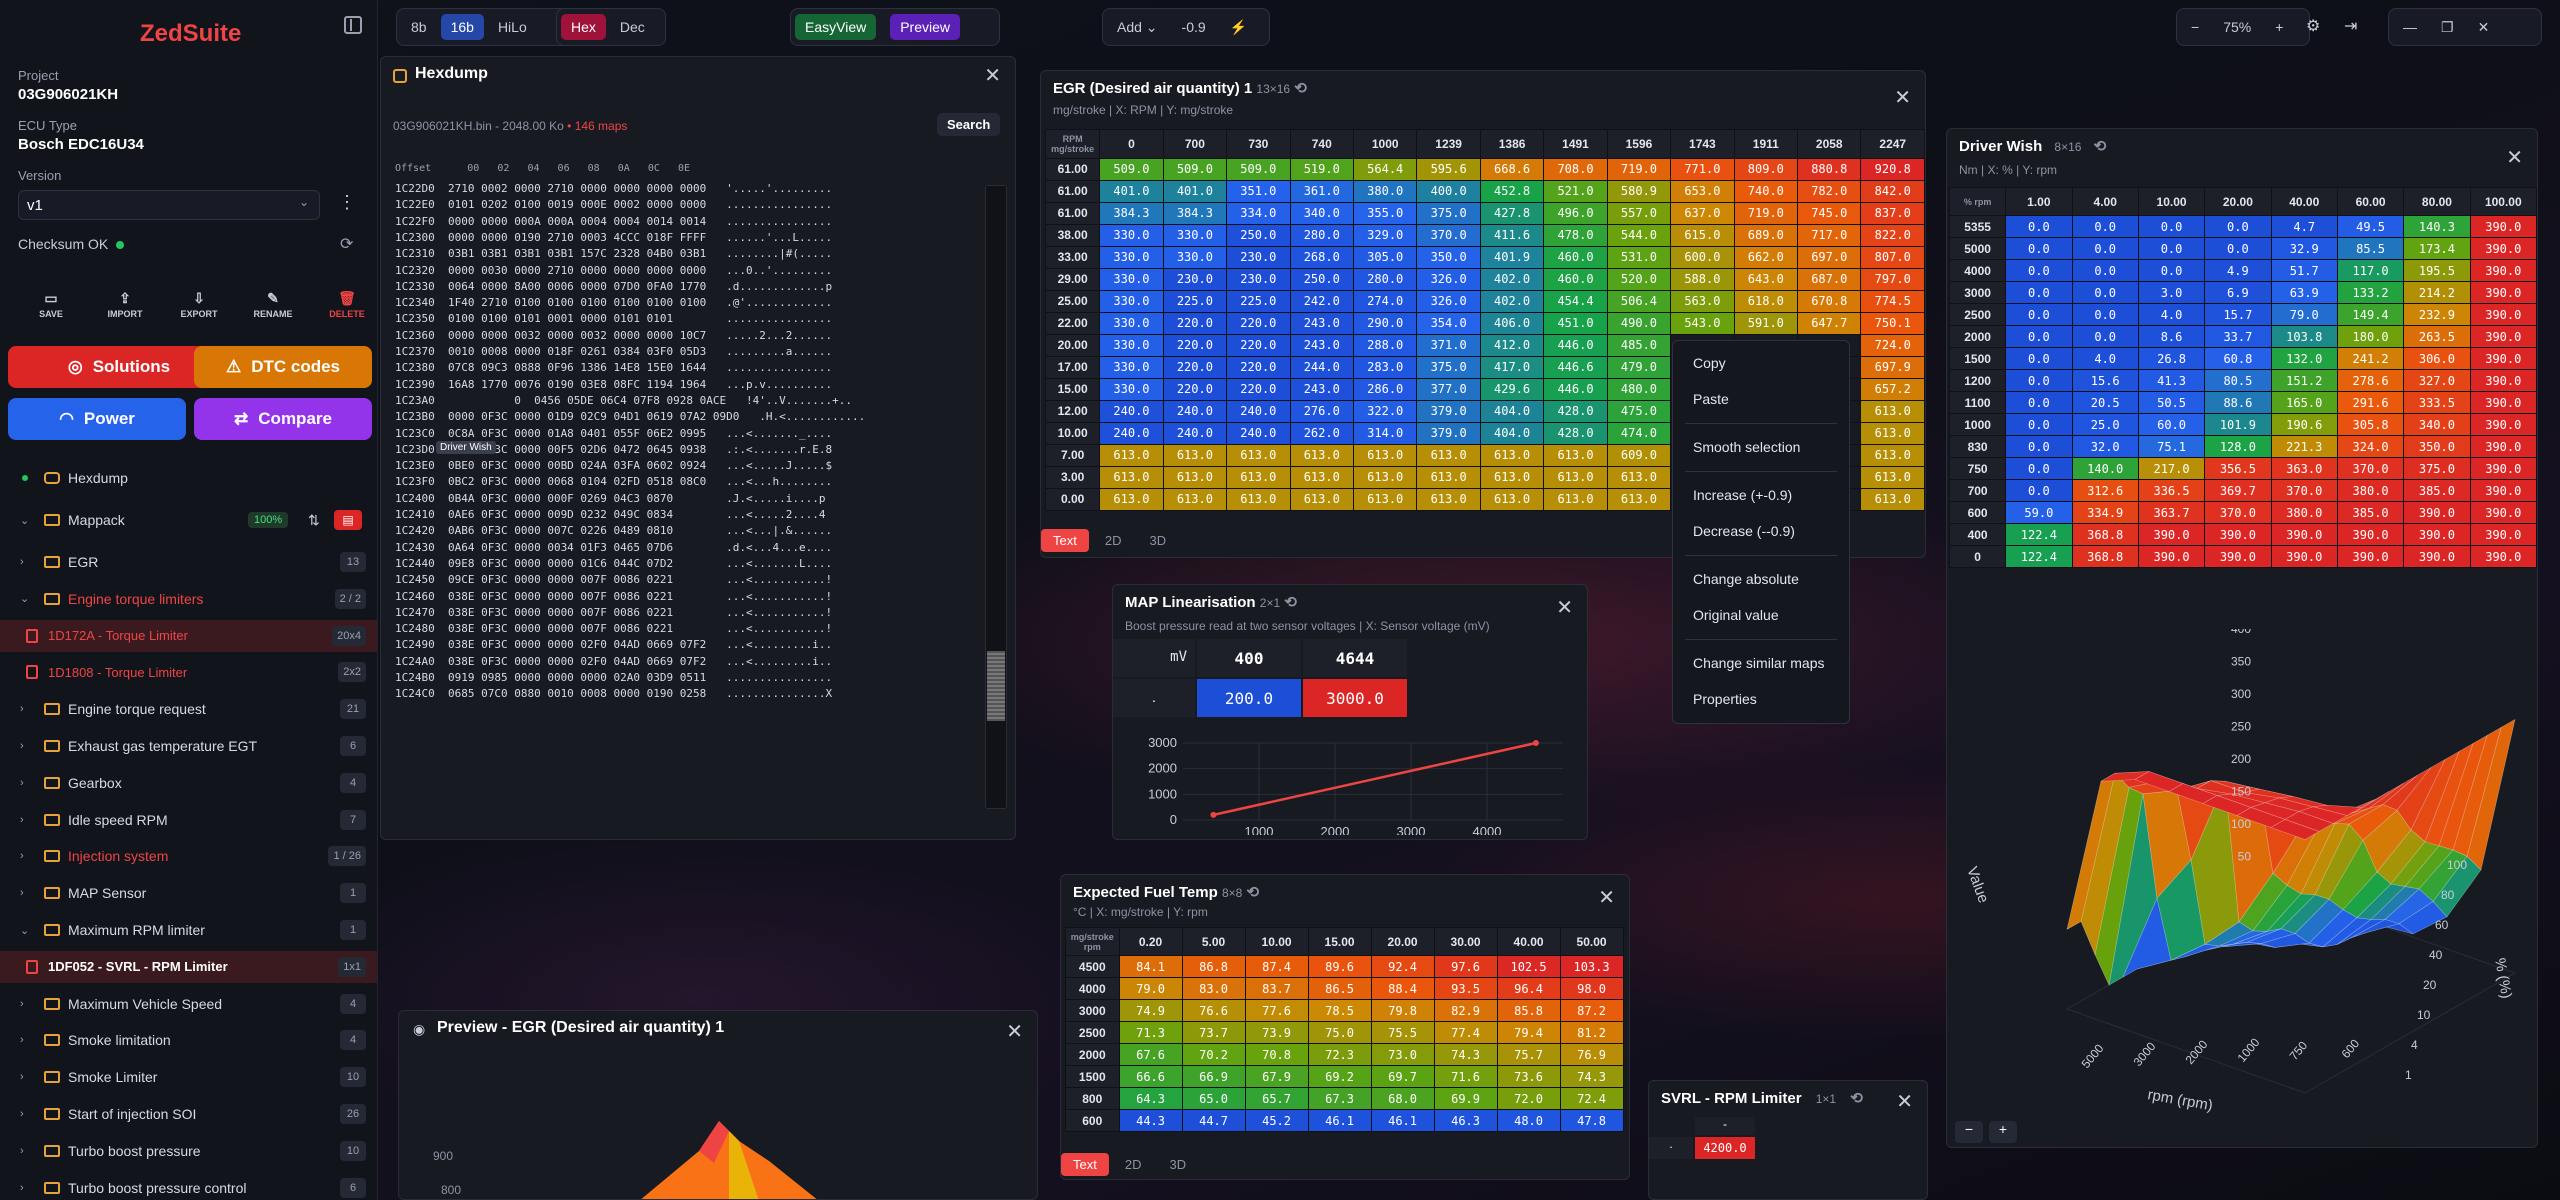 The width and height of the screenshot is (2560, 1200). I want to click on map-cell: 402.0, so click(1512, 301).